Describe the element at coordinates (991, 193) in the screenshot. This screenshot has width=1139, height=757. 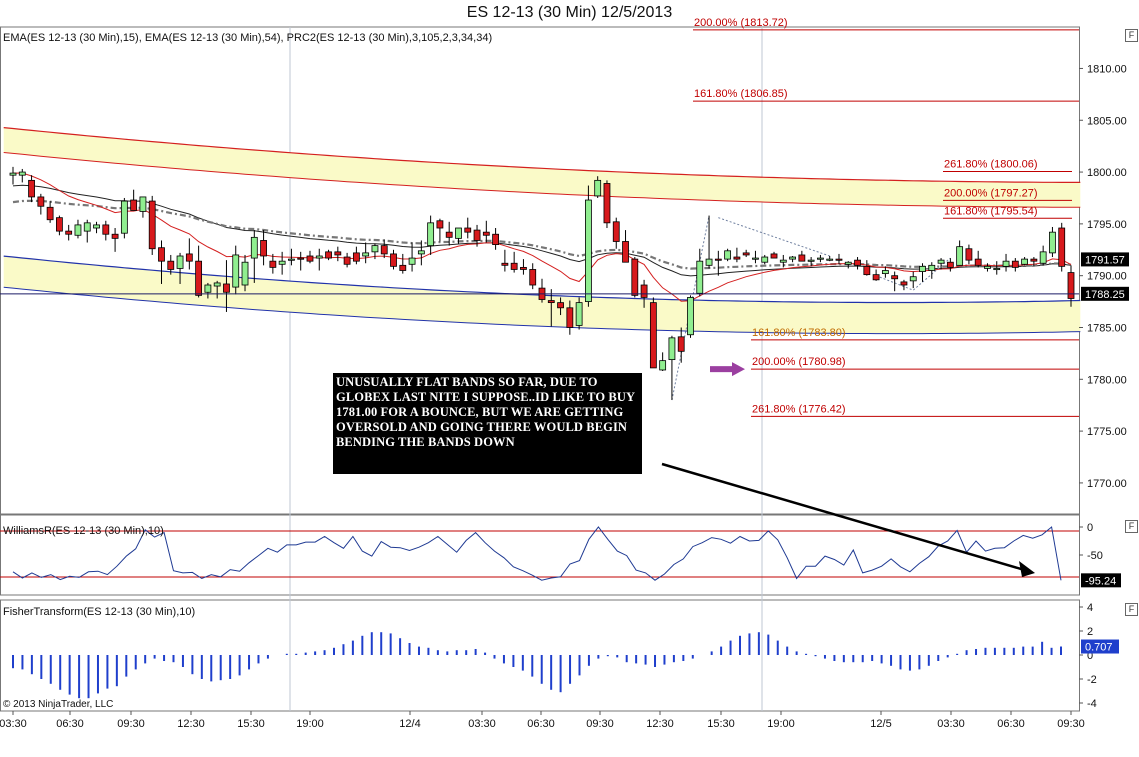
I see `fib-label: 200.00% (1797.27)` at that location.